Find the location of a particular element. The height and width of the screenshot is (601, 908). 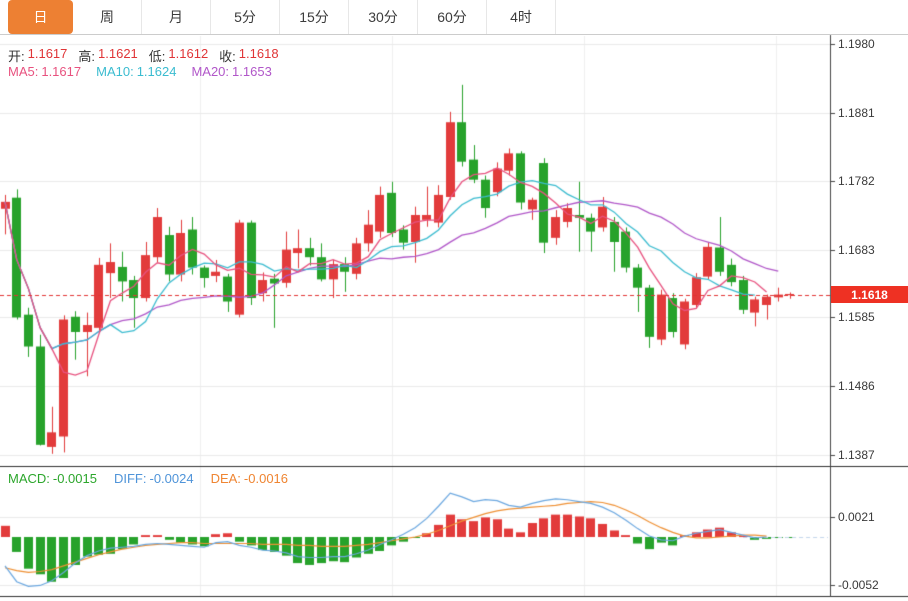

ma-row-item: MA10: 1.1624 is located at coordinates (136, 71).